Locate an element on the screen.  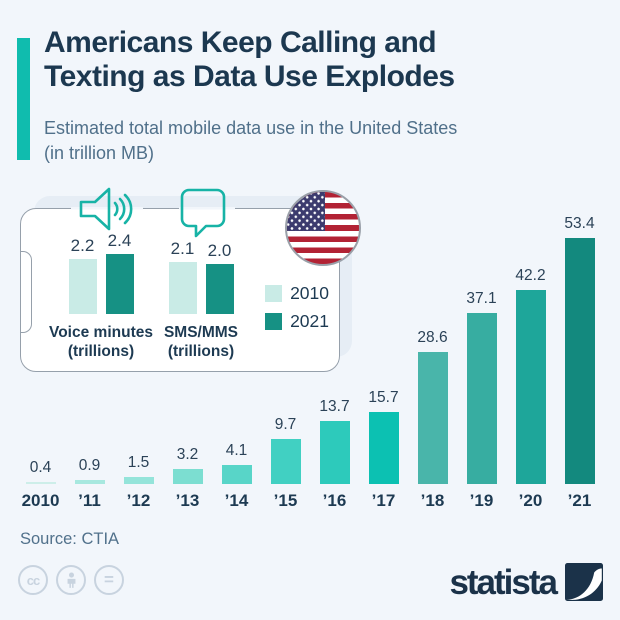
subtitle-line-2: (in trillion MB) is located at coordinates (99, 153).